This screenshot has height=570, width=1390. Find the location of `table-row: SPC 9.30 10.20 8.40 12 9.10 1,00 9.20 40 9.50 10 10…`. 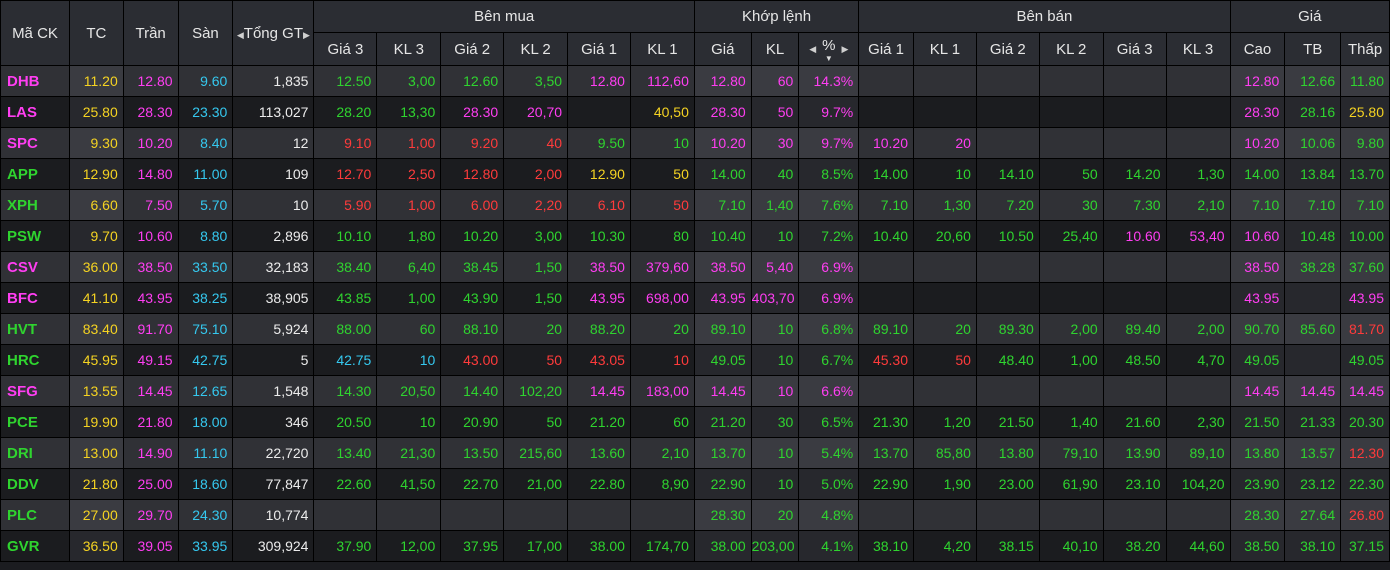

table-row: SPC 9.30 10.20 8.40 12 9.10 1,00 9.20 40 9.50 10 10… is located at coordinates (695, 143).